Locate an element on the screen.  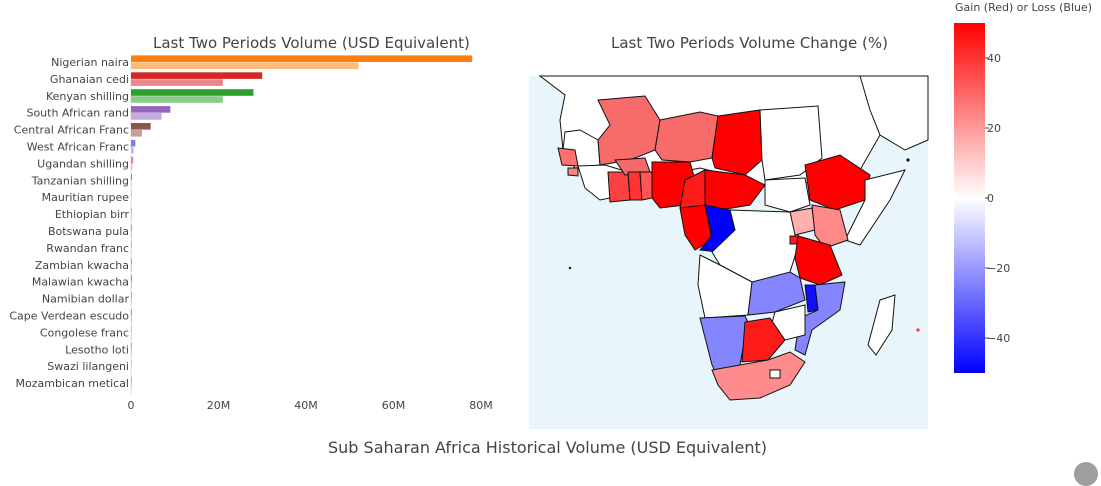
bar-category-label: Kenyan shilling is located at coordinates (87, 96).